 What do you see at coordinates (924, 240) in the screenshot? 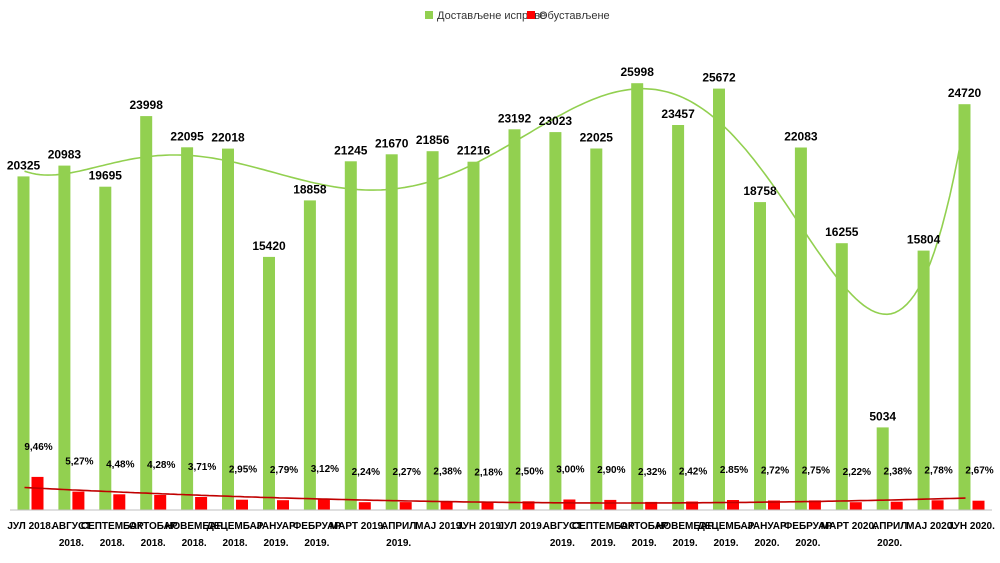
I see `value-label: 15804` at bounding box center [924, 240].